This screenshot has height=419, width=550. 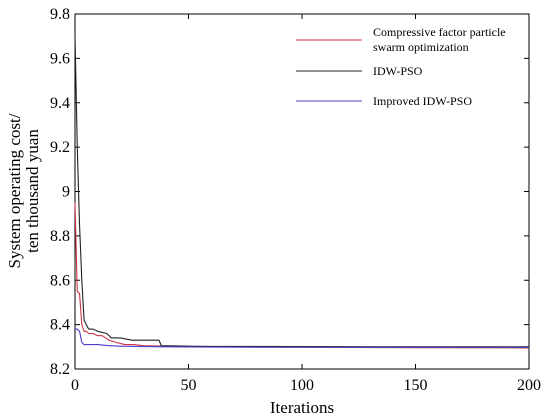 What do you see at coordinates (416, 385) in the screenshot?
I see `x-tick-label: 150` at bounding box center [416, 385].